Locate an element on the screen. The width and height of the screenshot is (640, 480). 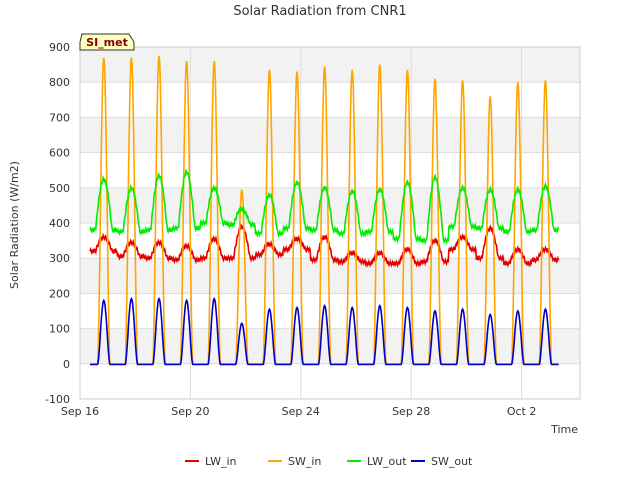
y-tick-label: 100 is located at coordinates (59, 329).